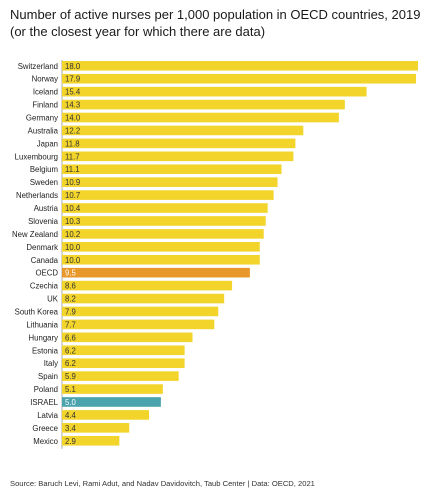 The image size is (434, 498). Describe the element at coordinates (37, 195) in the screenshot. I see `category-label: Netherlands` at that location.